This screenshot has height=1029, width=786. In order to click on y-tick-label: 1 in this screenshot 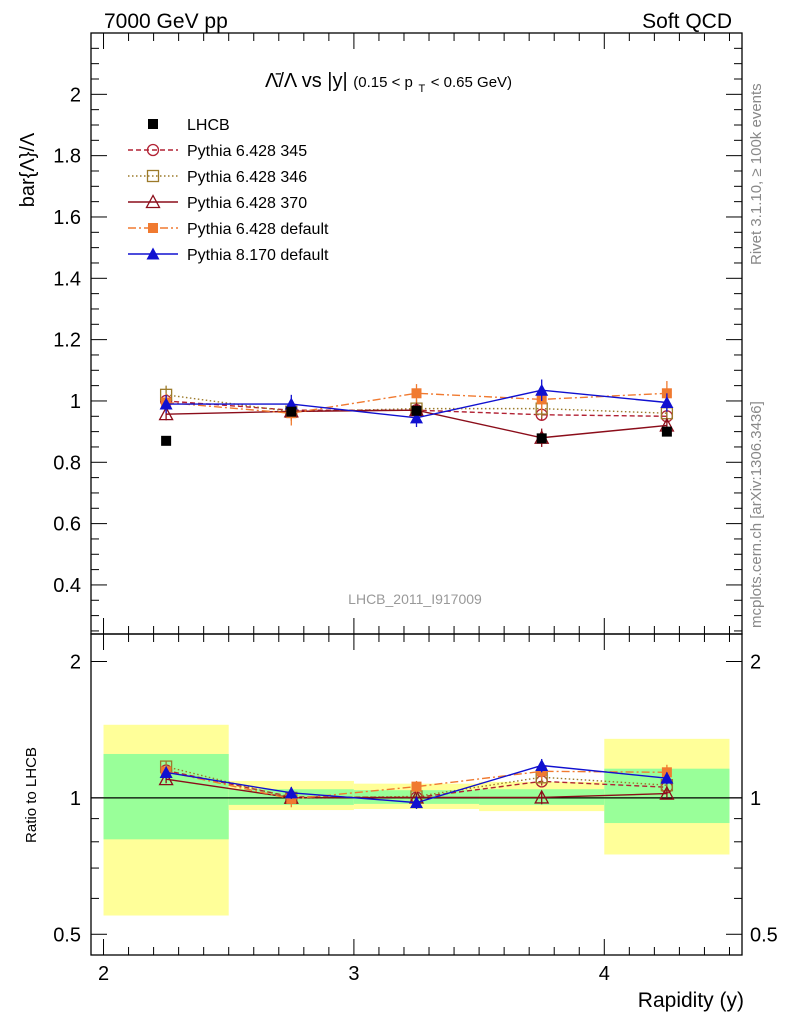, I will do `click(75, 402)`.